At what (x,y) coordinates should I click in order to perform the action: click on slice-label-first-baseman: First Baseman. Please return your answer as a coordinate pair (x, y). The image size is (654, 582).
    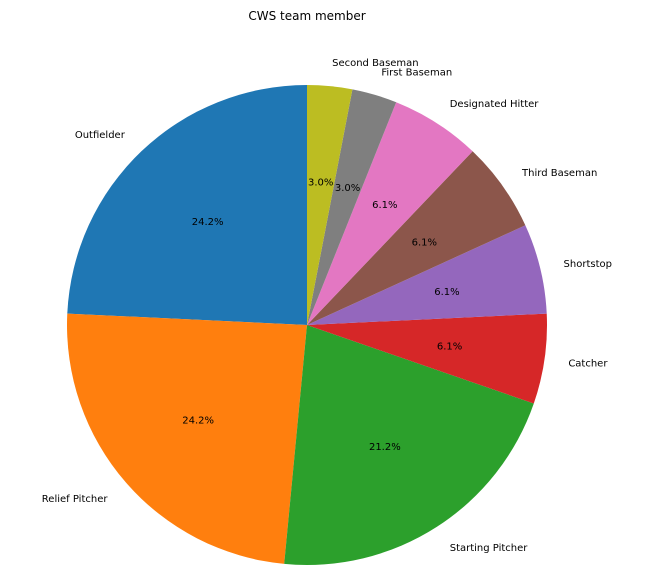
    Looking at the image, I should click on (416, 73).